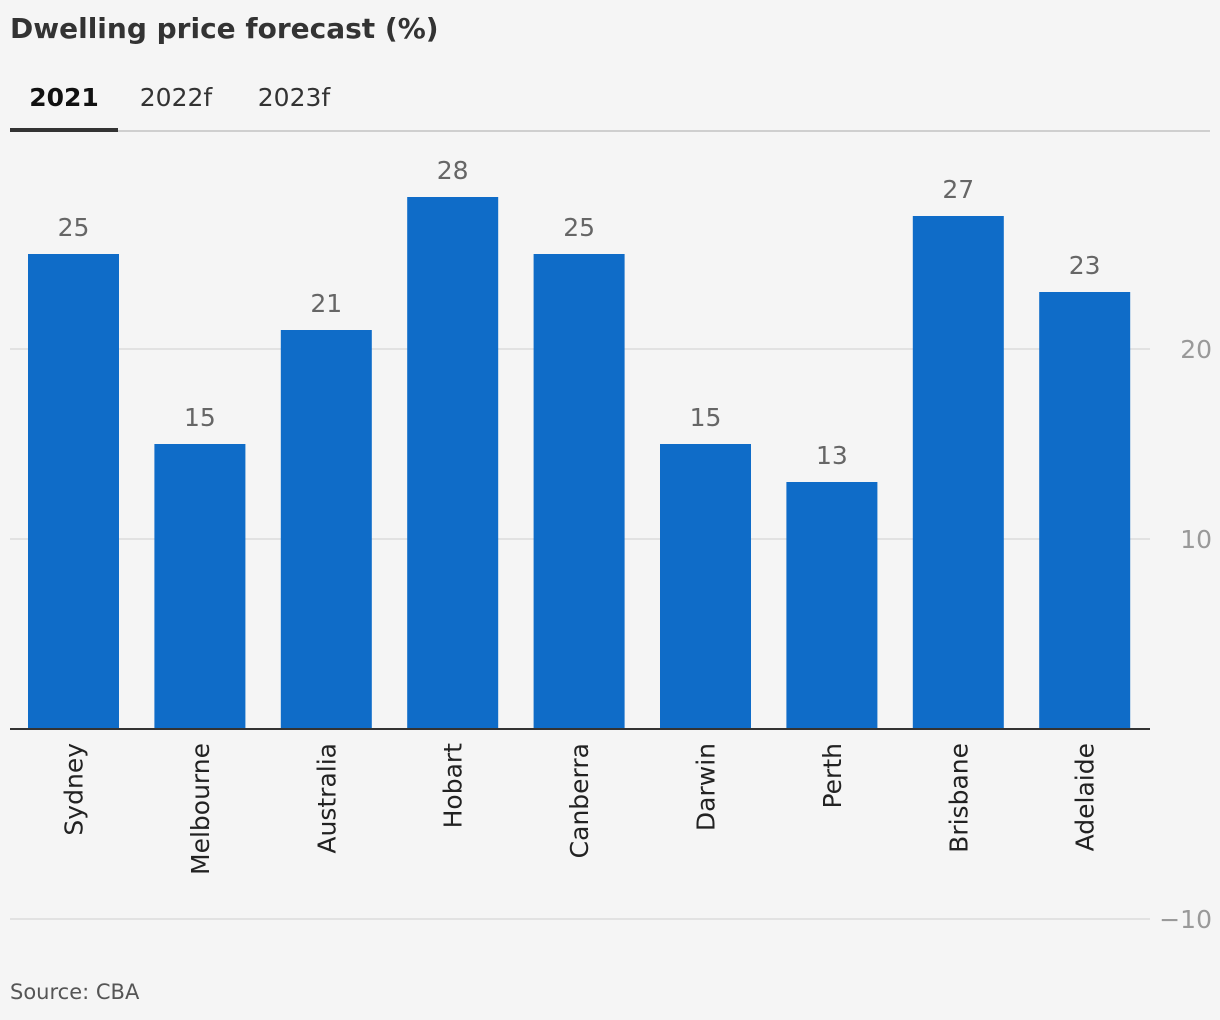  What do you see at coordinates (958, 189) in the screenshot?
I see `data-label: 27` at bounding box center [958, 189].